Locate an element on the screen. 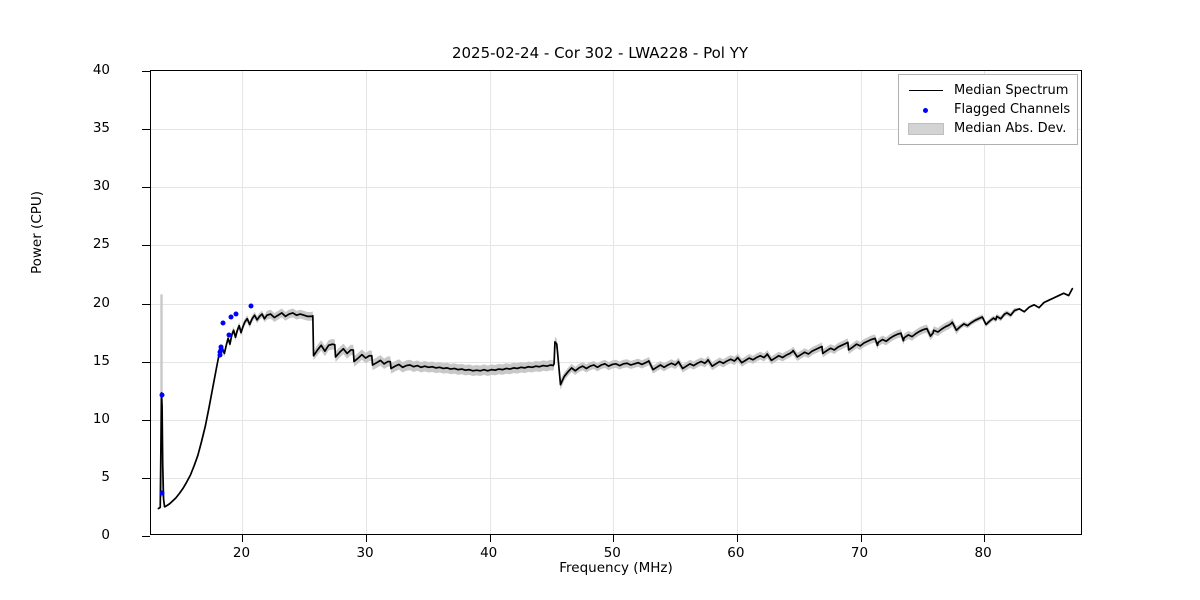  x-axis-tick-label: 70 is located at coordinates (859, 553).